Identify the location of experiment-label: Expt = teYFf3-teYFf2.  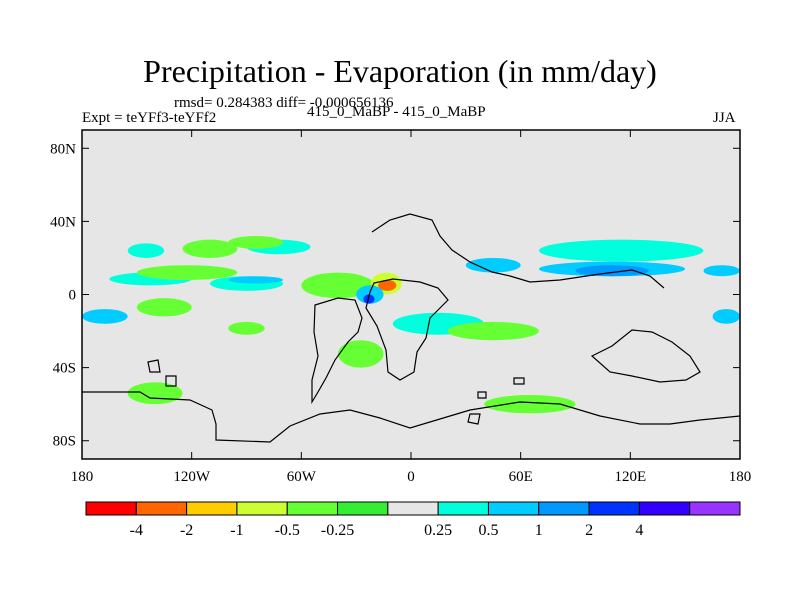
(149, 118).